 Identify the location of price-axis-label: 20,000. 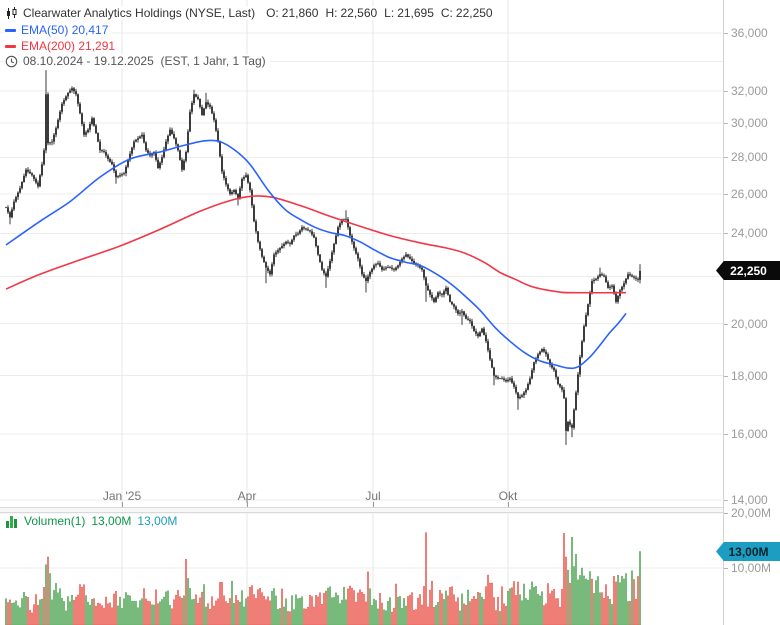
(749, 324).